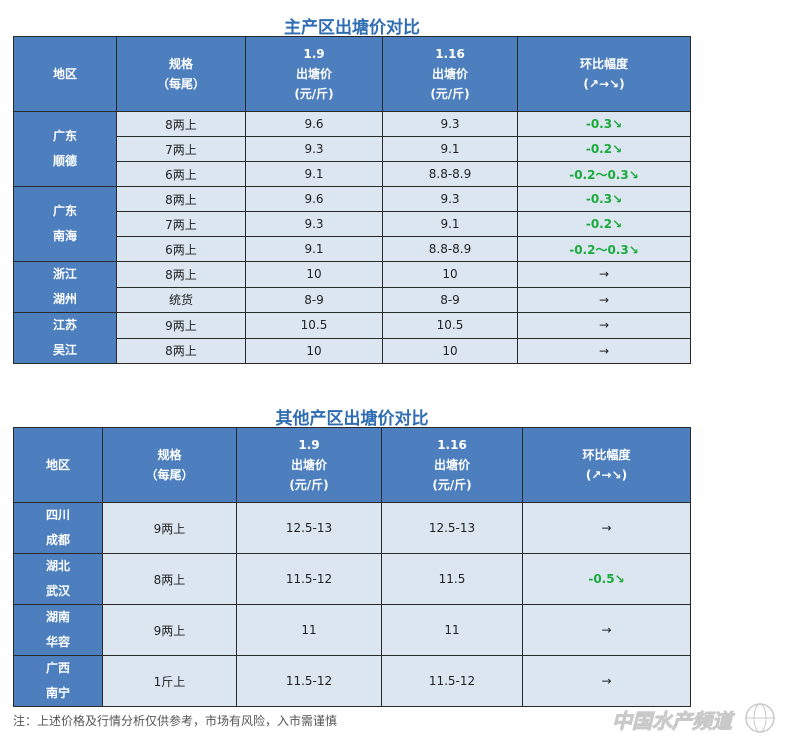  Describe the element at coordinates (450, 325) in the screenshot. I see `price-1-16-cell: 10.5` at that location.